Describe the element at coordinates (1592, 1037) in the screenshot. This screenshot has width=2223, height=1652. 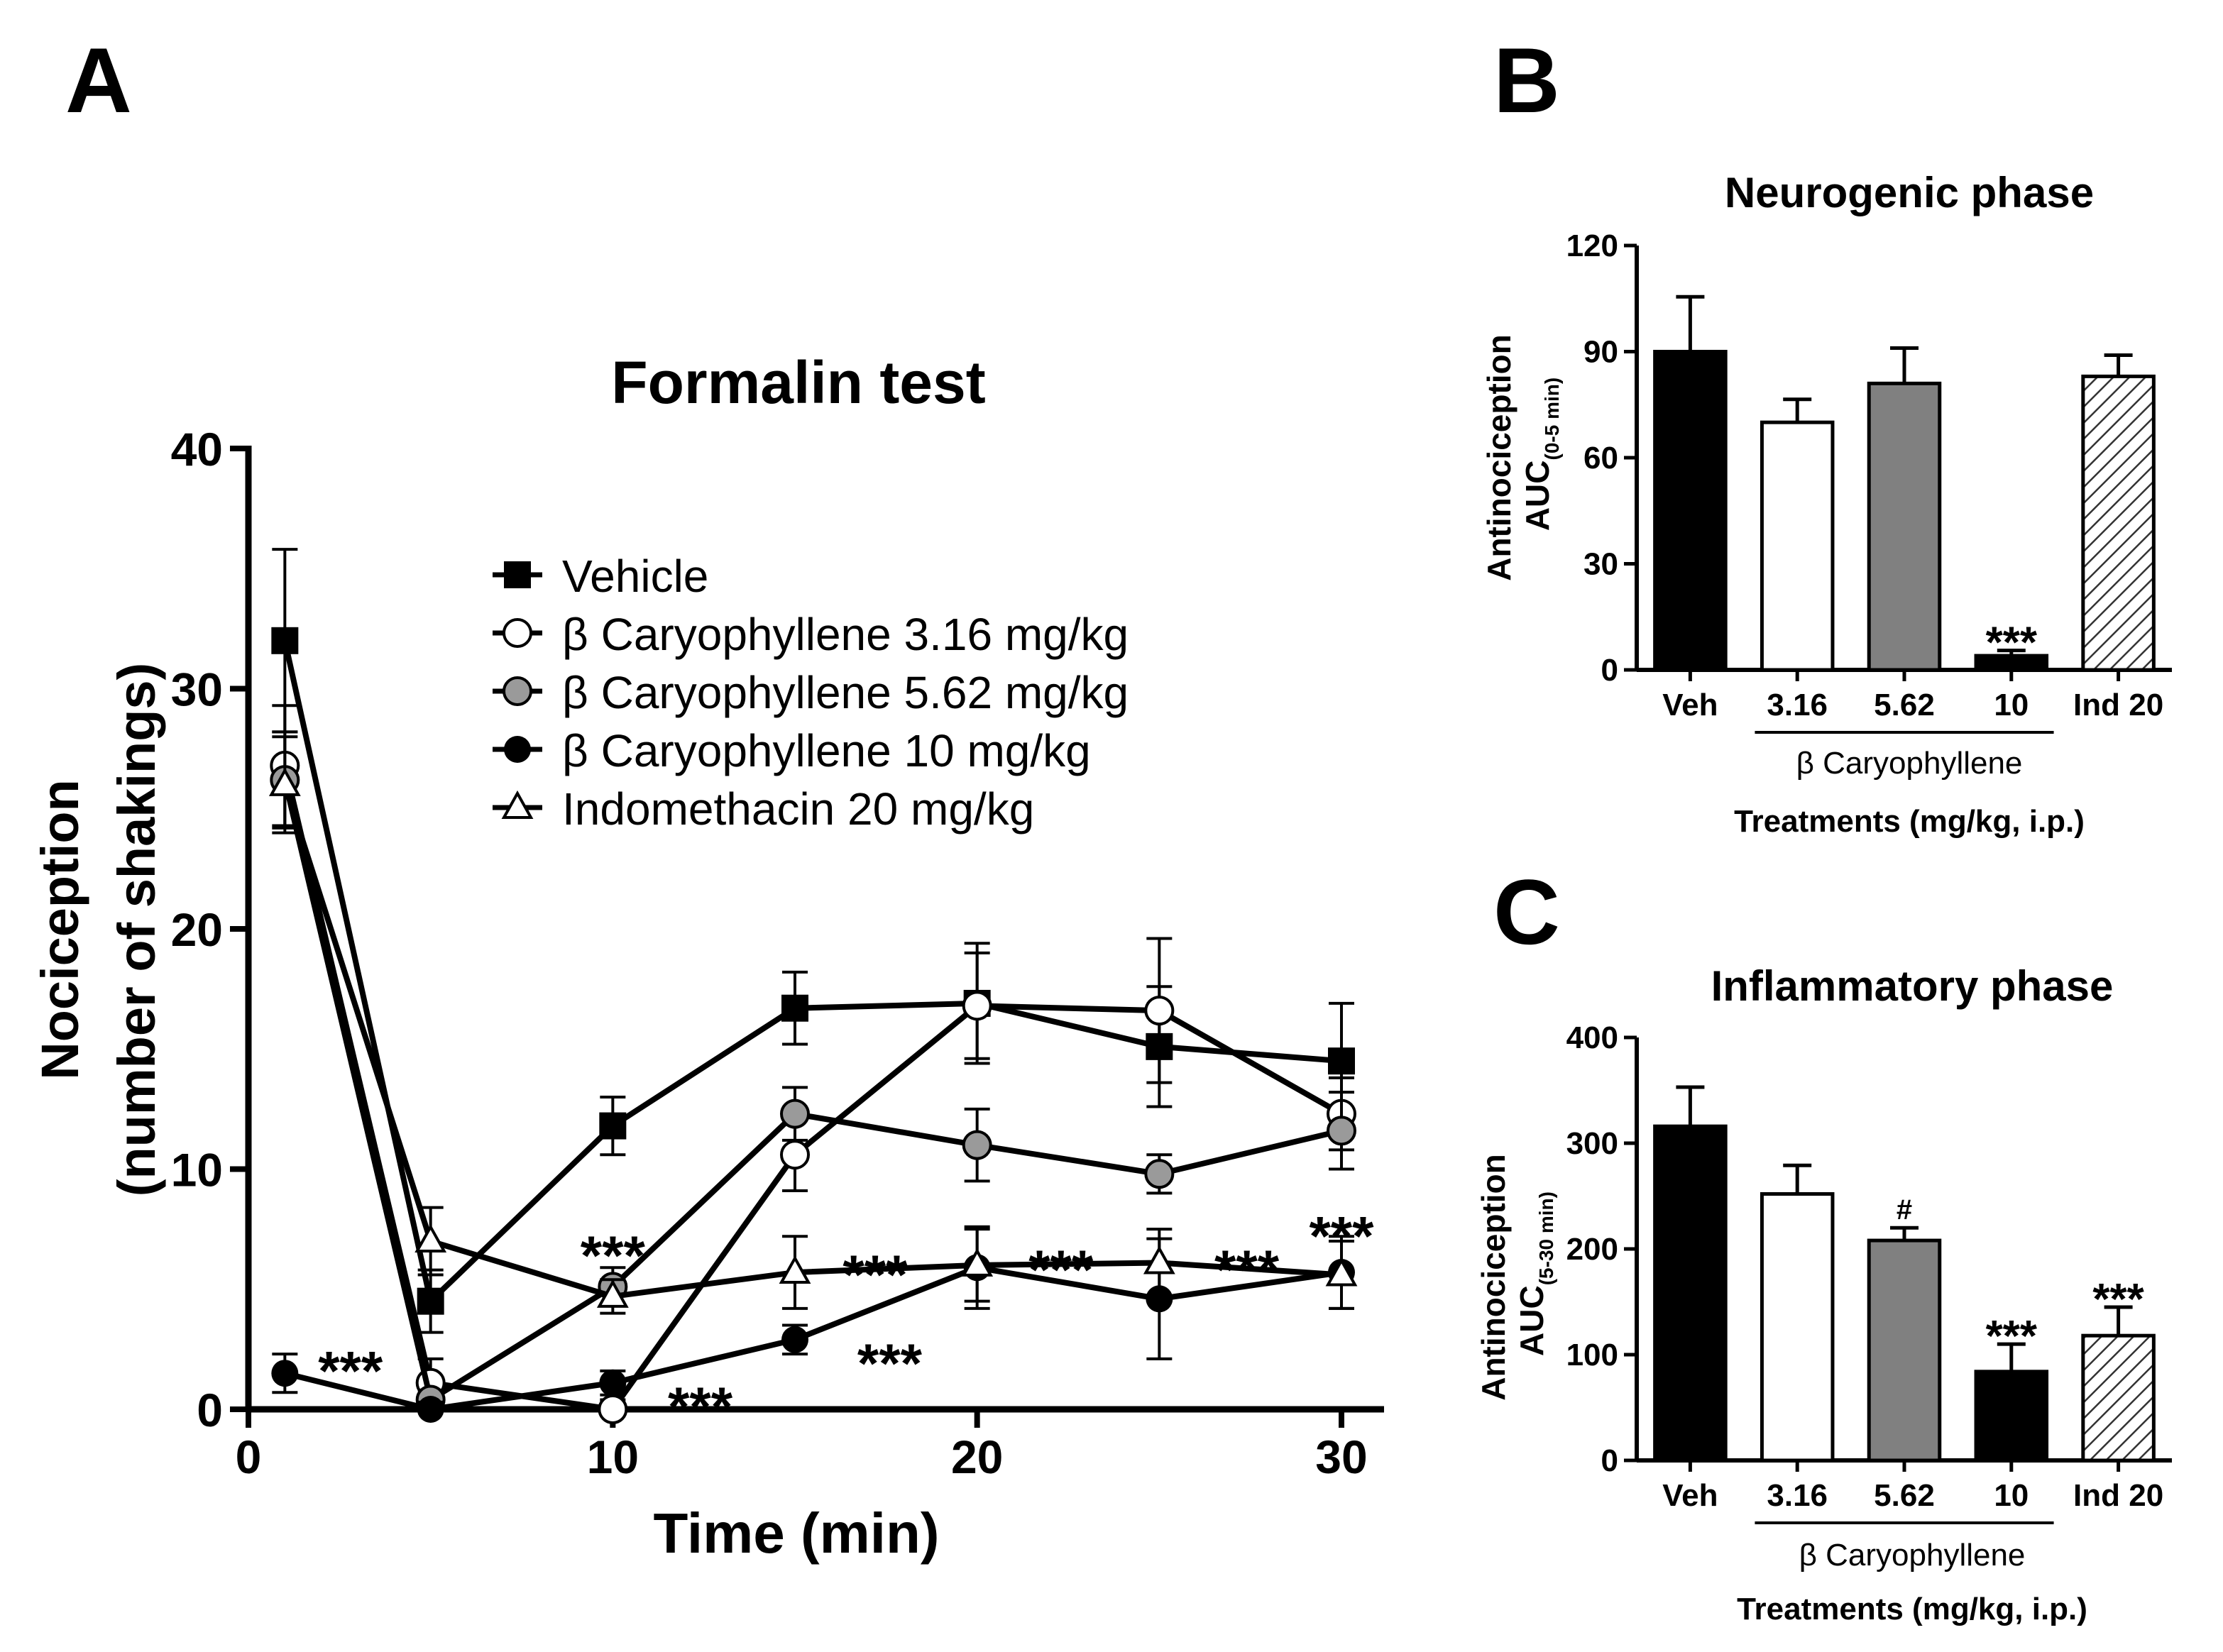
I see `chart-c-y-tick-label: 400` at that location.